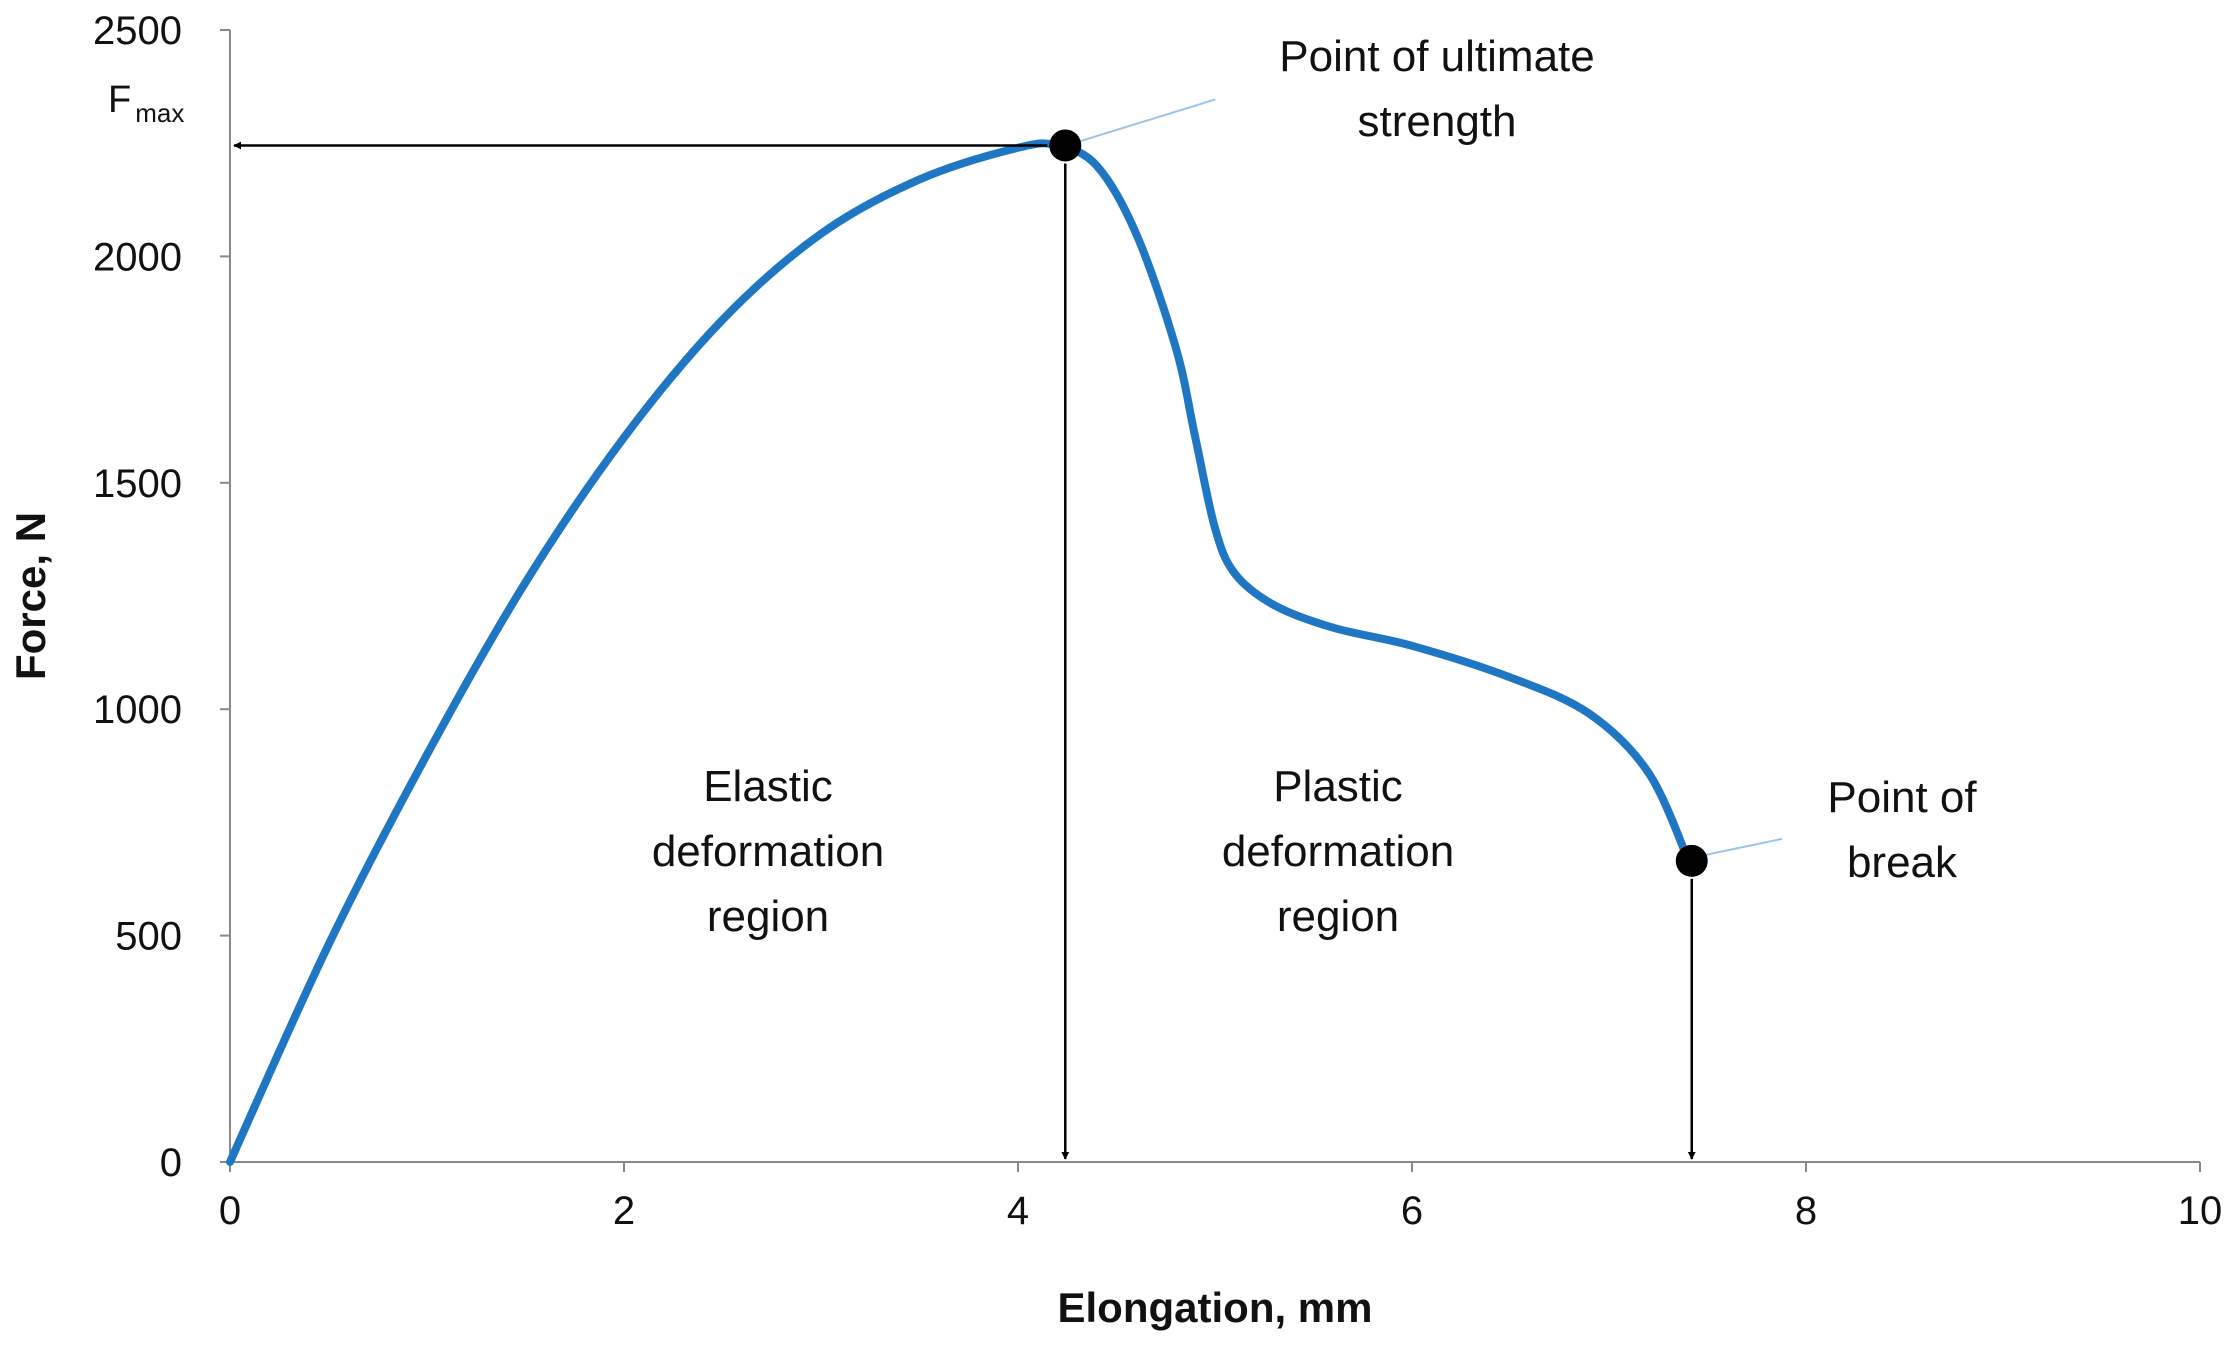  Describe the element at coordinates (148, 937) in the screenshot. I see `y-tick-label: 500` at that location.